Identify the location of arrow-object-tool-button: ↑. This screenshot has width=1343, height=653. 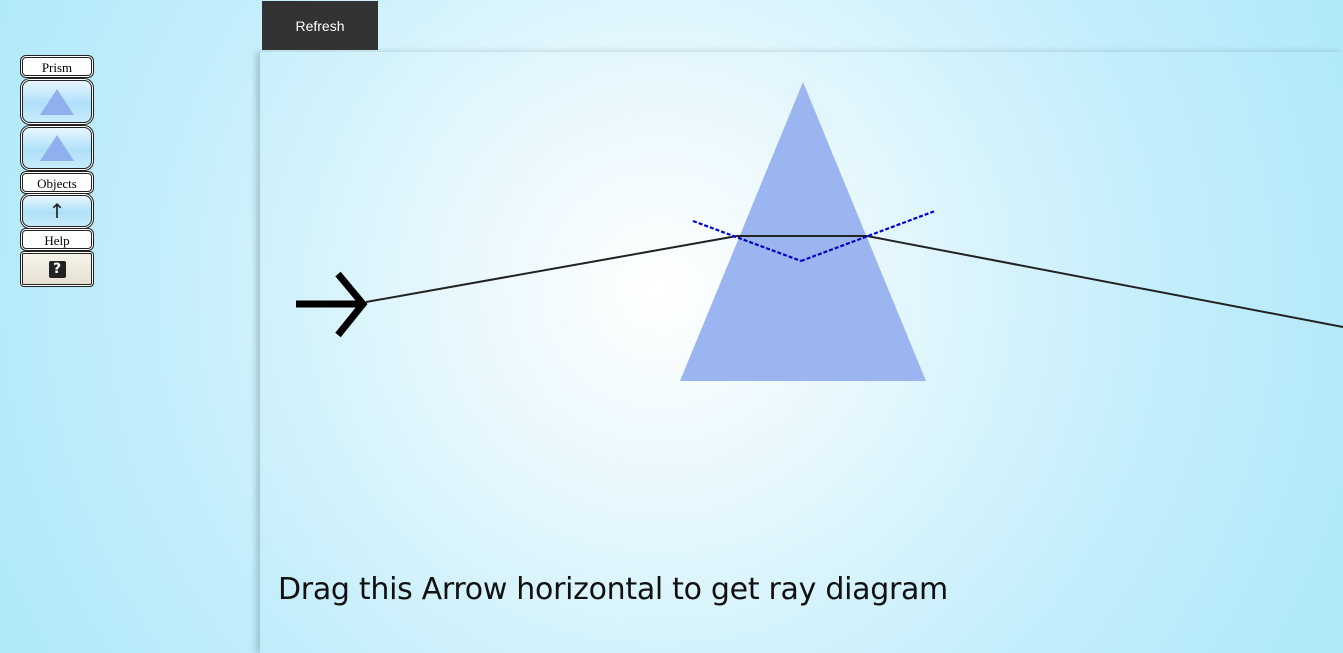
(57, 211).